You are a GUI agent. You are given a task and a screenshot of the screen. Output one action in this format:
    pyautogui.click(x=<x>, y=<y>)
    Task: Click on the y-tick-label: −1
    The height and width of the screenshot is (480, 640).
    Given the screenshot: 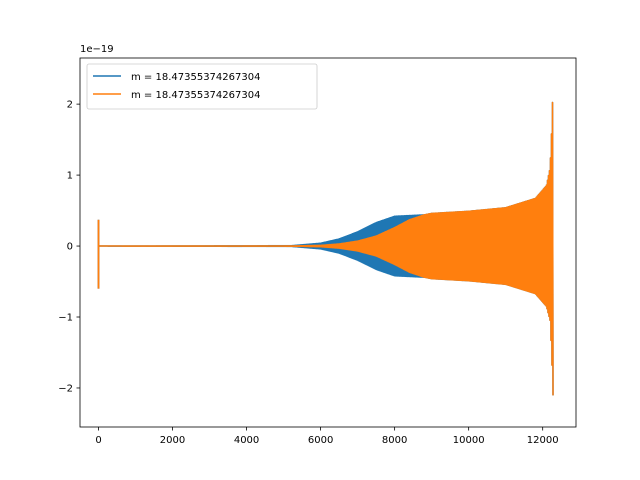 What is the action you would take?
    pyautogui.click(x=65, y=318)
    